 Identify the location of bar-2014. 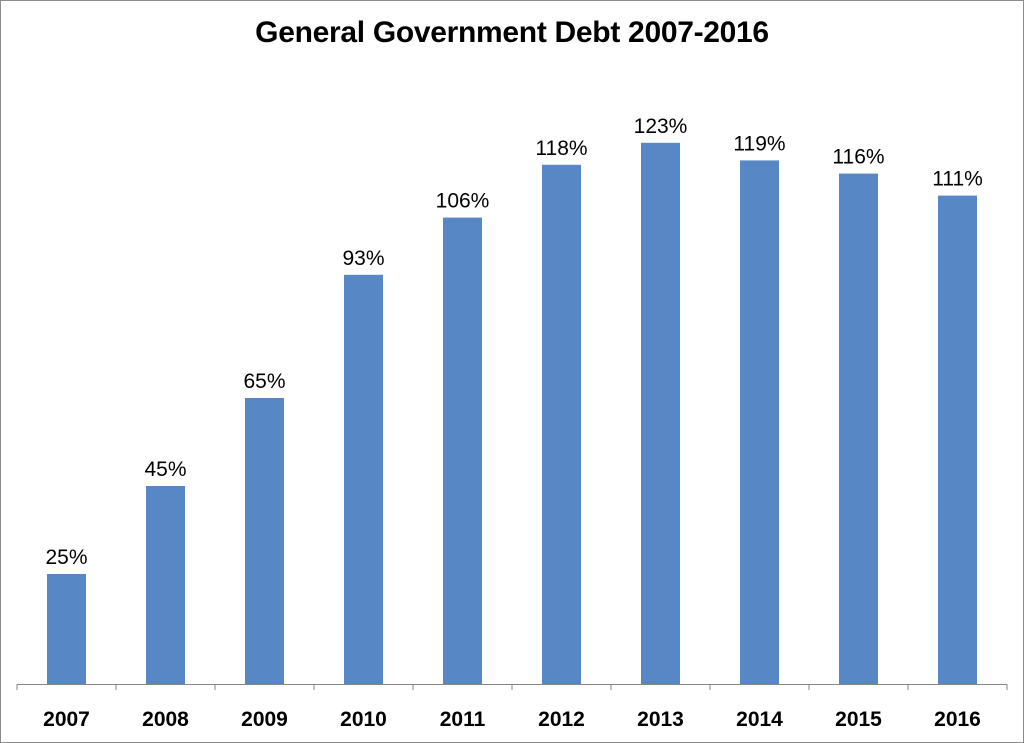
(759, 422).